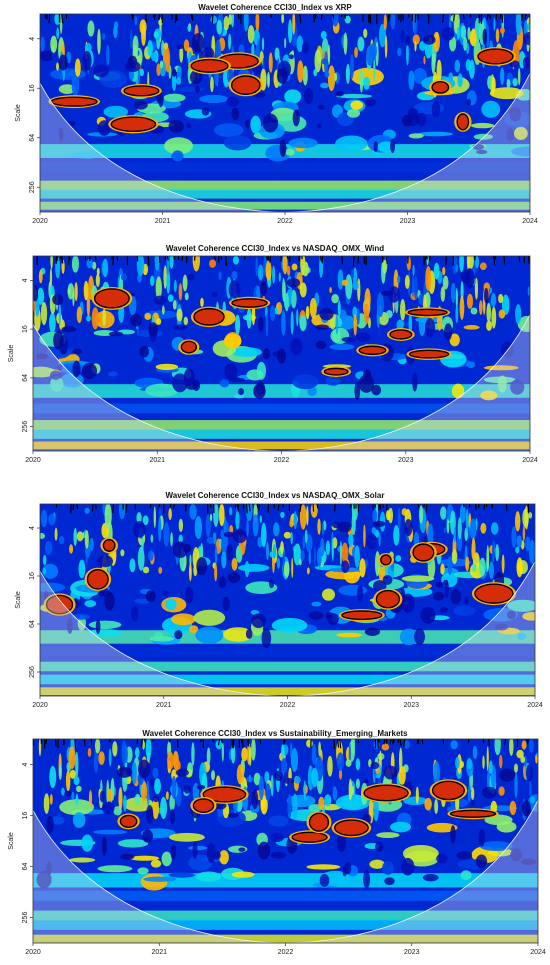 This screenshot has height=965, width=550. I want to click on x-tick-label: 2024, so click(530, 460).